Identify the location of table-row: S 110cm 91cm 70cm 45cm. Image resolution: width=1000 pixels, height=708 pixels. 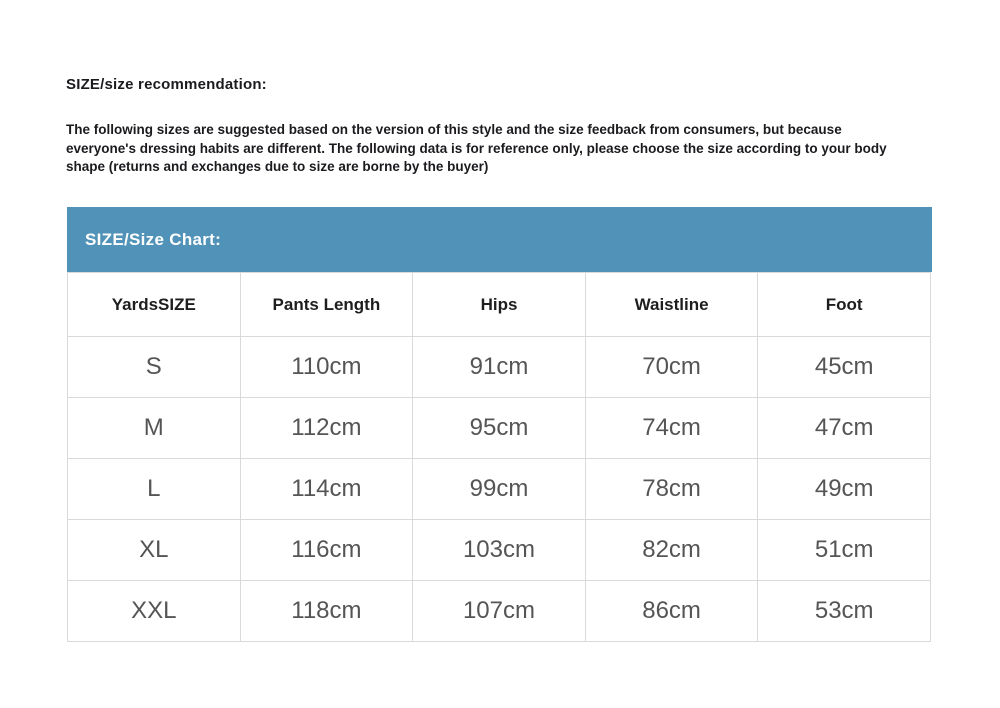
(499, 367).